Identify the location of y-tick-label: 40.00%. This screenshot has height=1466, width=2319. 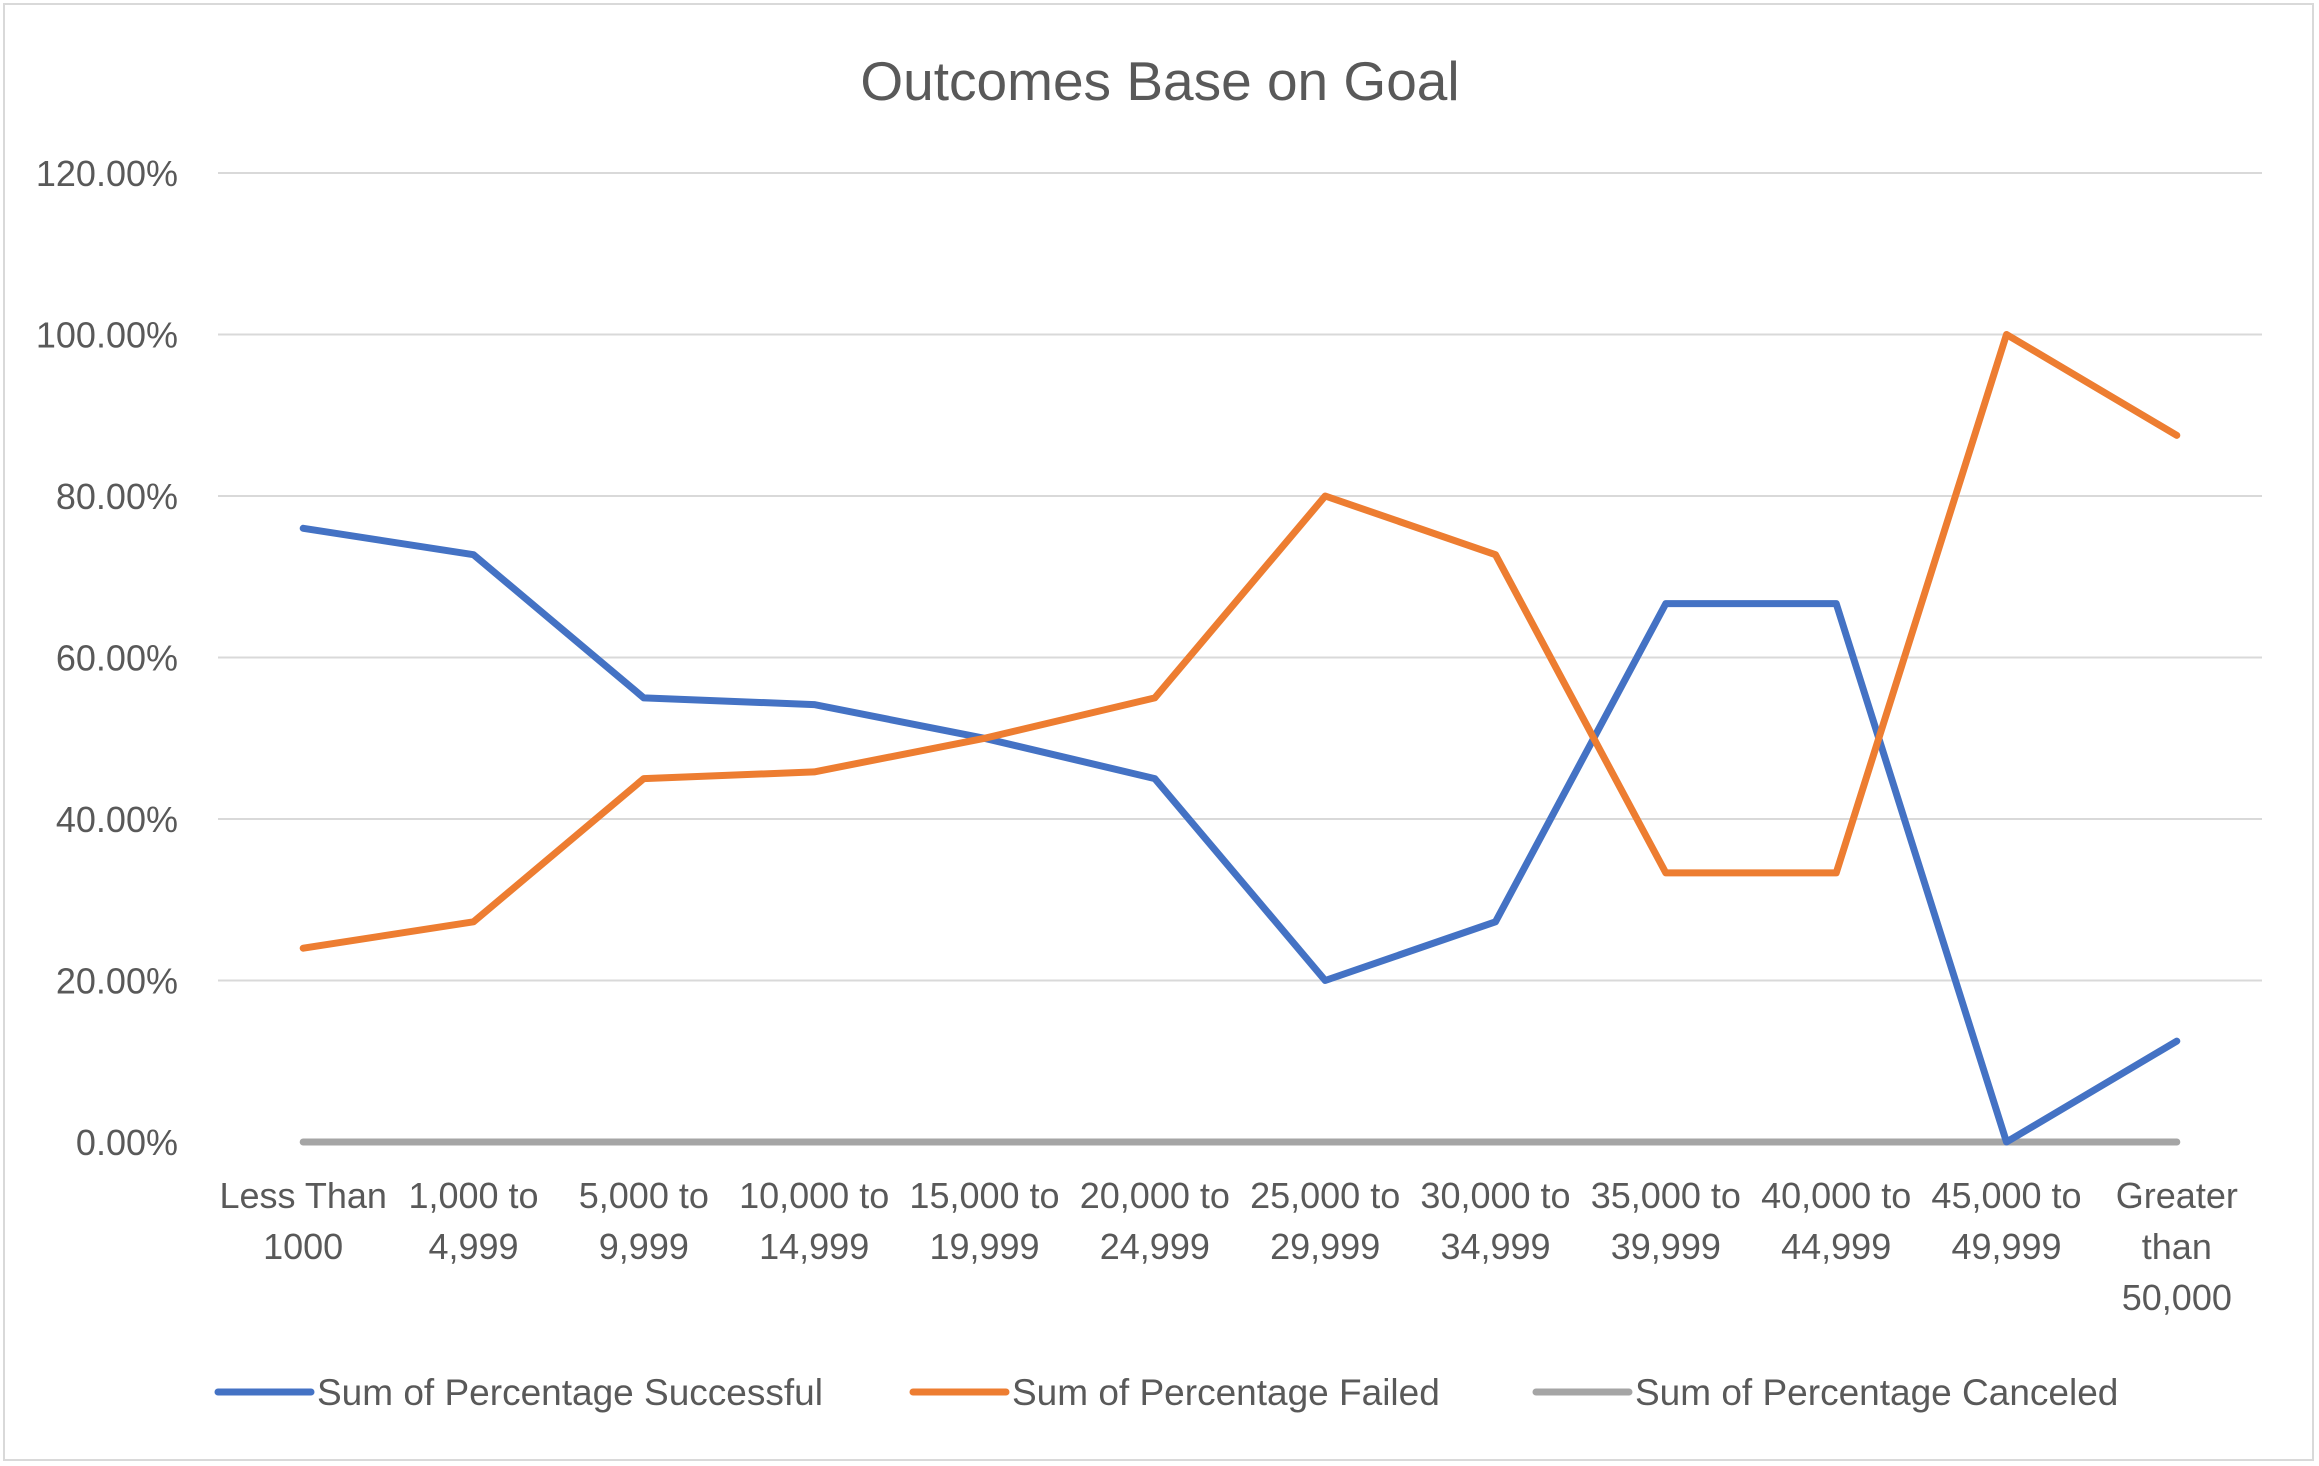
(117, 819).